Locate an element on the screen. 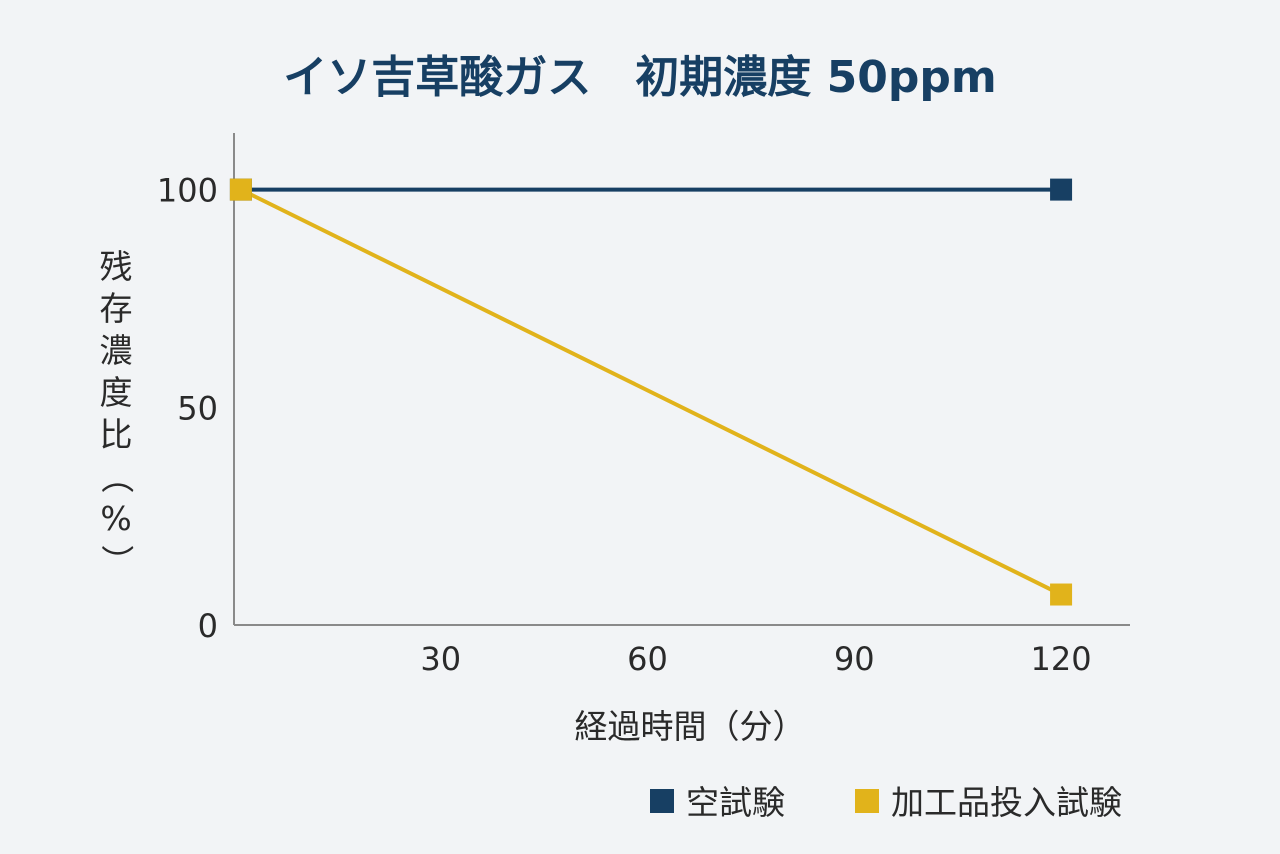  y-tick-labels: 0 50 100 is located at coordinates (187, 408).